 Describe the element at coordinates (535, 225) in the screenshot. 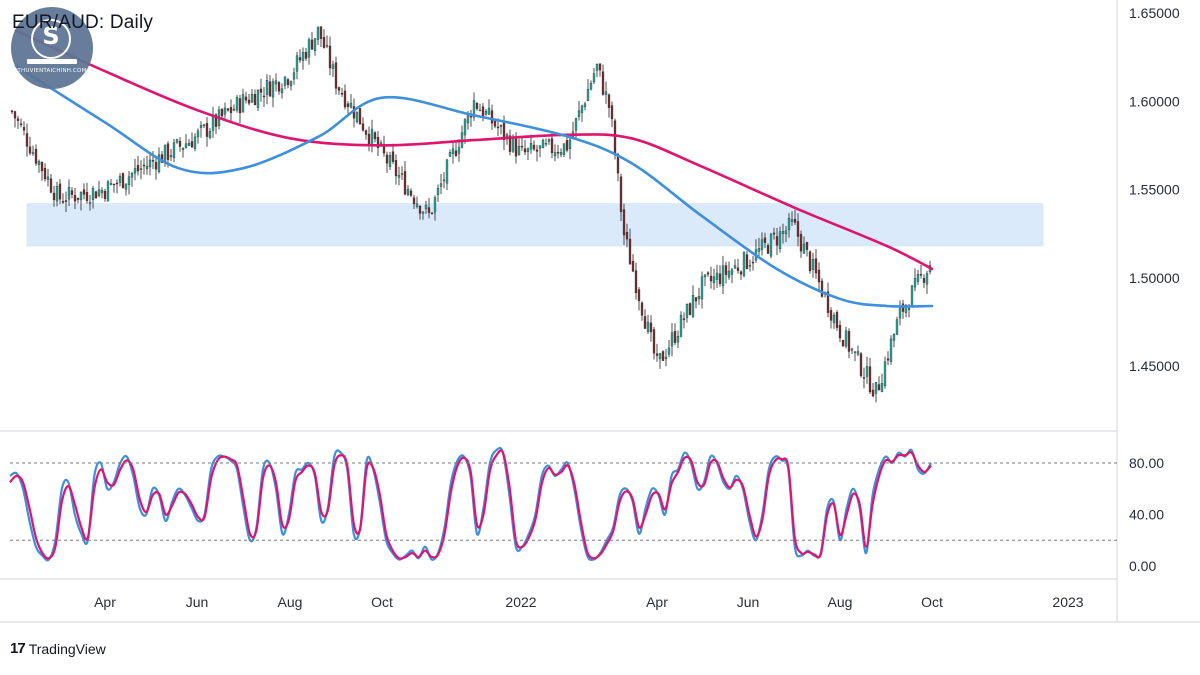

I see `support-zone-rect` at that location.